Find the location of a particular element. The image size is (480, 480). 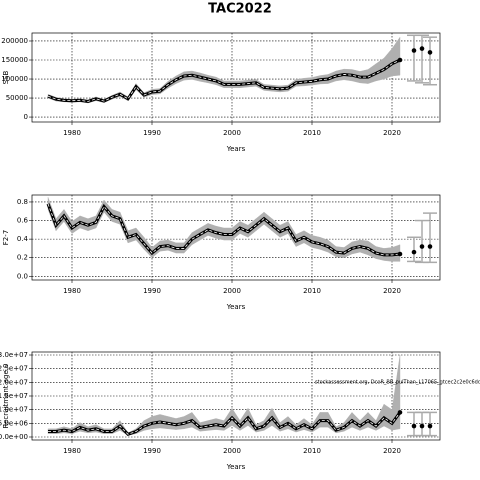

y-tick-label: 200000 is located at coordinates (14, 41).